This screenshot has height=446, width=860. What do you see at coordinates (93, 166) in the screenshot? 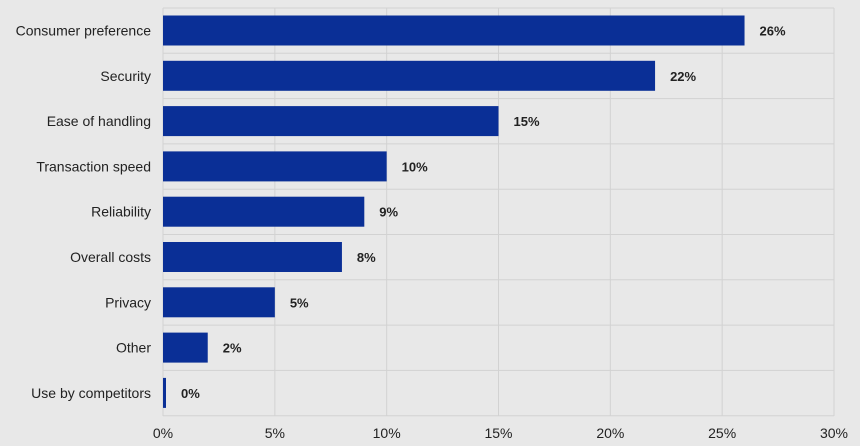
I see `category-label: Transaction speed` at bounding box center [93, 166].